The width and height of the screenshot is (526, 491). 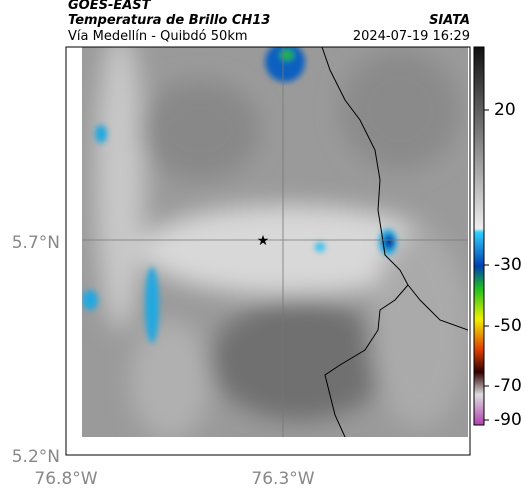 I want to click on agency: GOES-EAST, so click(x=110, y=6).